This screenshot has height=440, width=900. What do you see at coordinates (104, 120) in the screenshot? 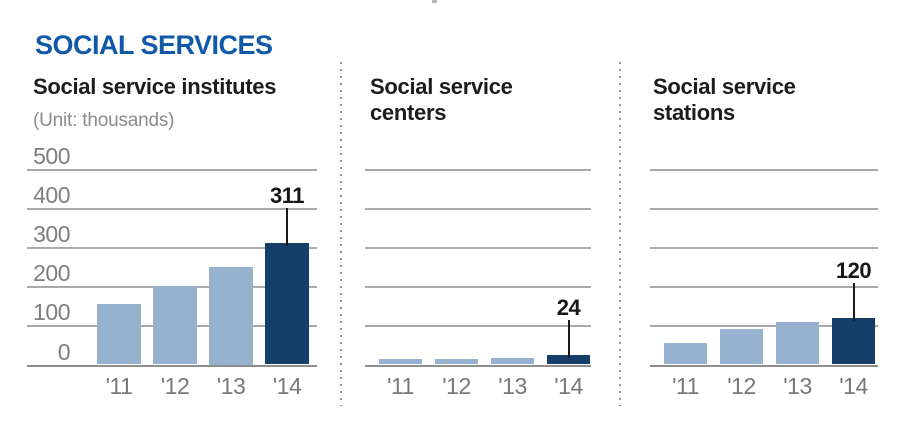
I see `unit-label: (Unit: thousands)` at bounding box center [104, 120].